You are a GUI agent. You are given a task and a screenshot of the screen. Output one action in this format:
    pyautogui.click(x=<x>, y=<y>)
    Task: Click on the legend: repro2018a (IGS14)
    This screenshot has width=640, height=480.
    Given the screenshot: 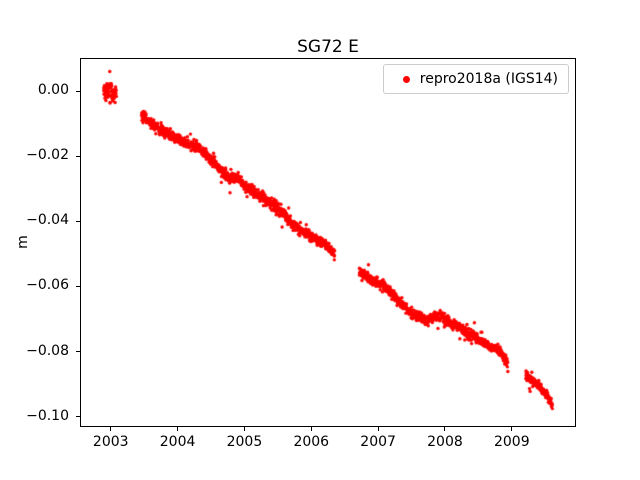 What is the action you would take?
    pyautogui.click(x=475, y=79)
    